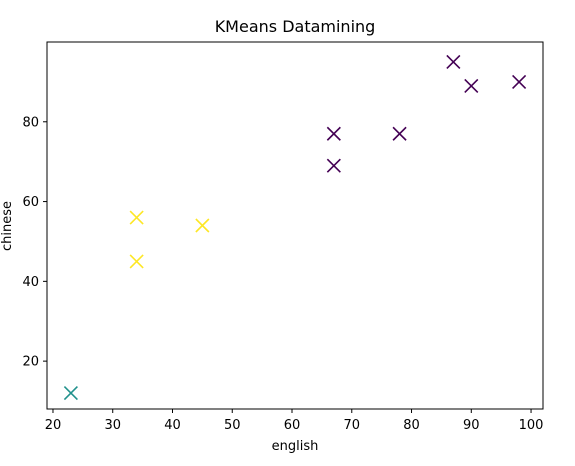  What do you see at coordinates (471, 425) in the screenshot?
I see `x-tick-label: 90` at bounding box center [471, 425].